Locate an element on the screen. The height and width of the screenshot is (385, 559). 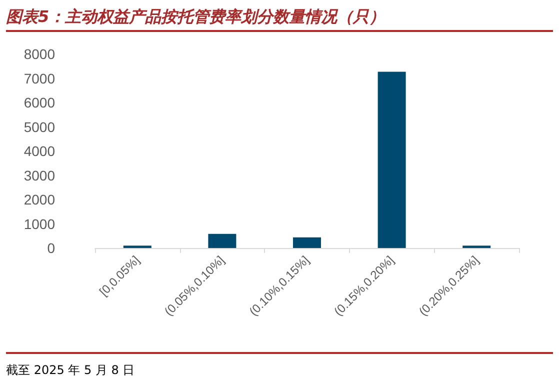
y-tick-label: 6000 is located at coordinates (40, 102).